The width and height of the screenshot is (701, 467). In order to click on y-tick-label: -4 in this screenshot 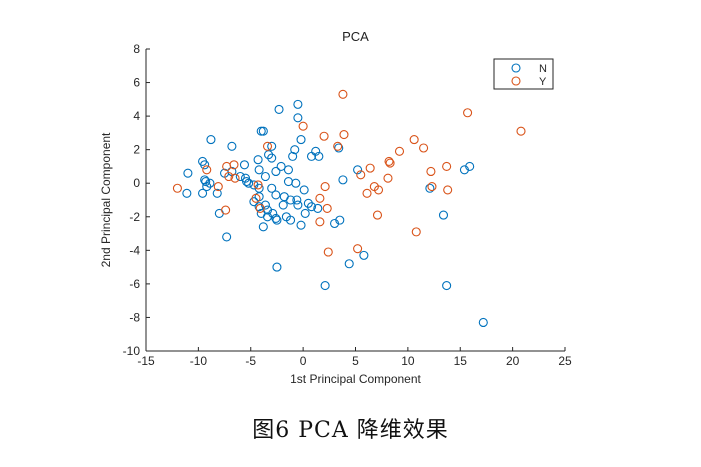, I will do `click(134, 250)`.